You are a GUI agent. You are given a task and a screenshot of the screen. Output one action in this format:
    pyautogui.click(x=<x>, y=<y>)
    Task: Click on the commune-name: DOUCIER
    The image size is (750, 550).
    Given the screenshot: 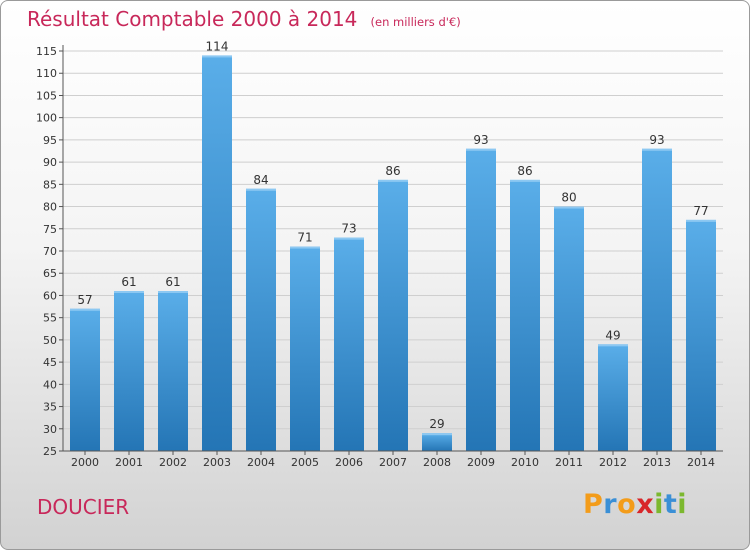 What is the action you would take?
    pyautogui.click(x=83, y=507)
    